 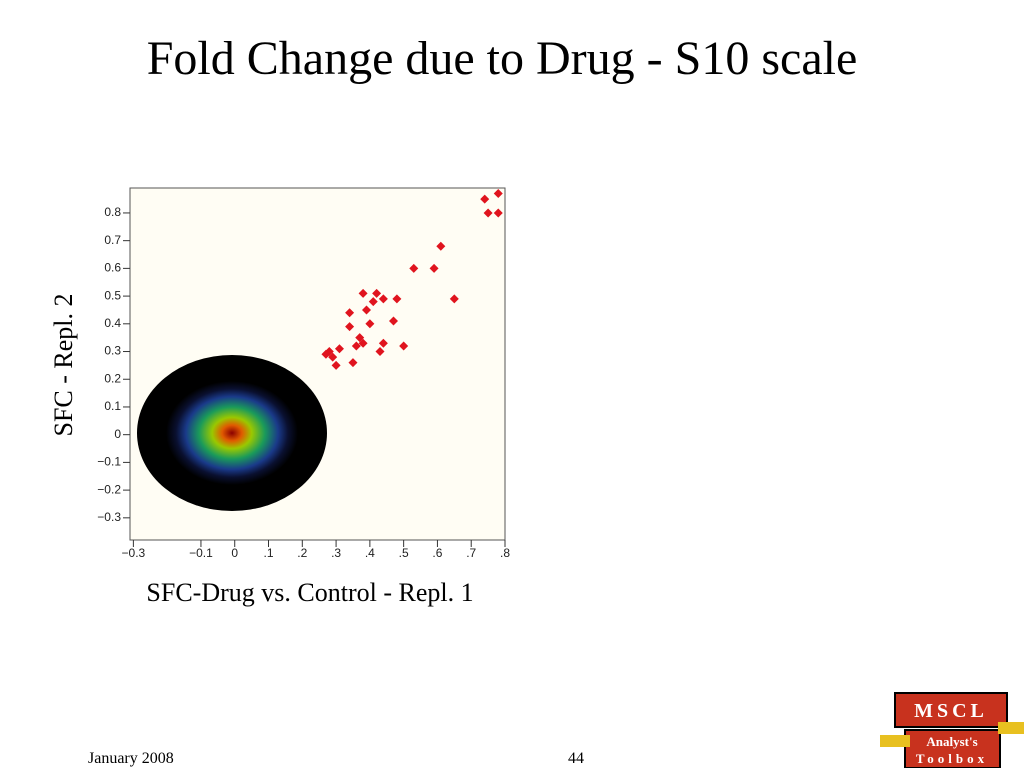 What do you see at coordinates (505, 553) in the screenshot?
I see `x-tick-label: .8` at bounding box center [505, 553].